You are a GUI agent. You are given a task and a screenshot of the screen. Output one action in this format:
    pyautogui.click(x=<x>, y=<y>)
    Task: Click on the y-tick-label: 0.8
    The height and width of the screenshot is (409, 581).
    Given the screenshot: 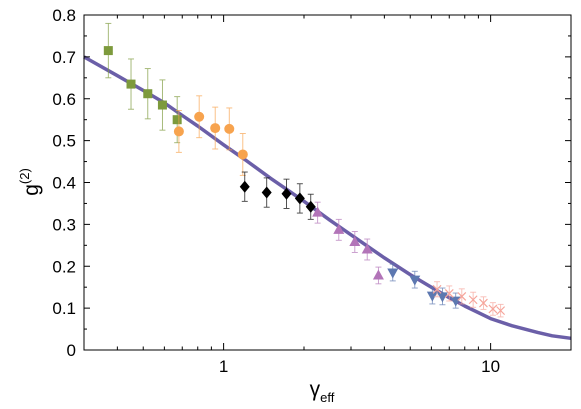 What is the action you would take?
    pyautogui.click(x=64, y=15)
    